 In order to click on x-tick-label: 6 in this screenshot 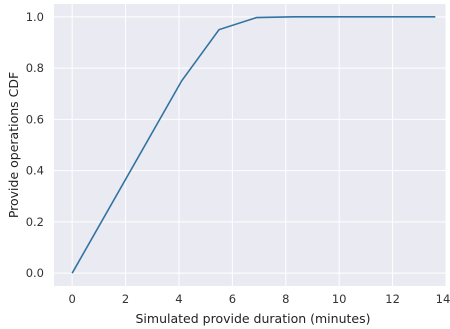, I will do `click(232, 299)`.